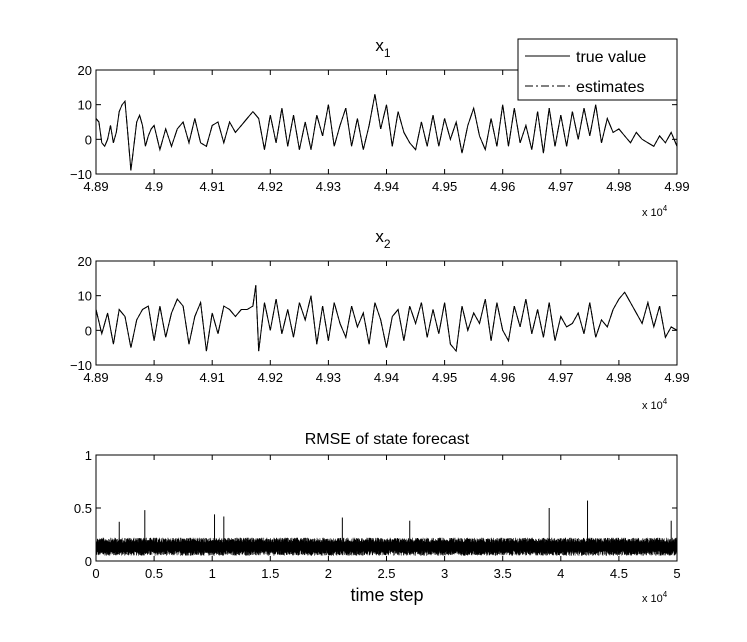  Describe the element at coordinates (88, 139) in the screenshot. I see `panel-x1-y-tick-label: 0` at that location.